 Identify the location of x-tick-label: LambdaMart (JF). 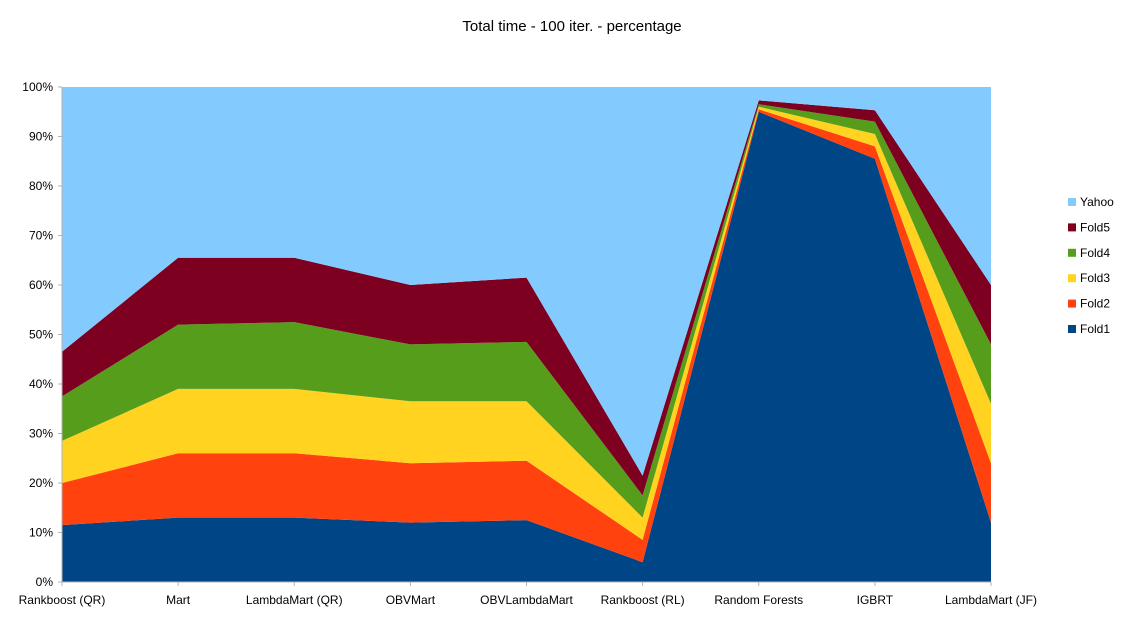
(991, 600).